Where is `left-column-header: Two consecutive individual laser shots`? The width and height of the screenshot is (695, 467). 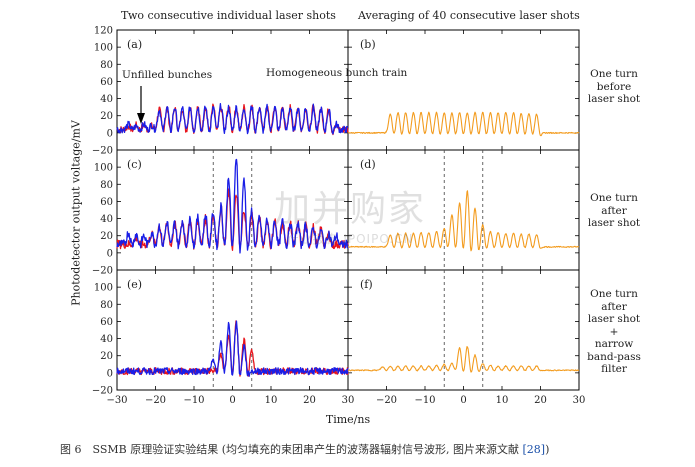
left-column-header: Two consecutive individual laser shots is located at coordinates (228, 15).